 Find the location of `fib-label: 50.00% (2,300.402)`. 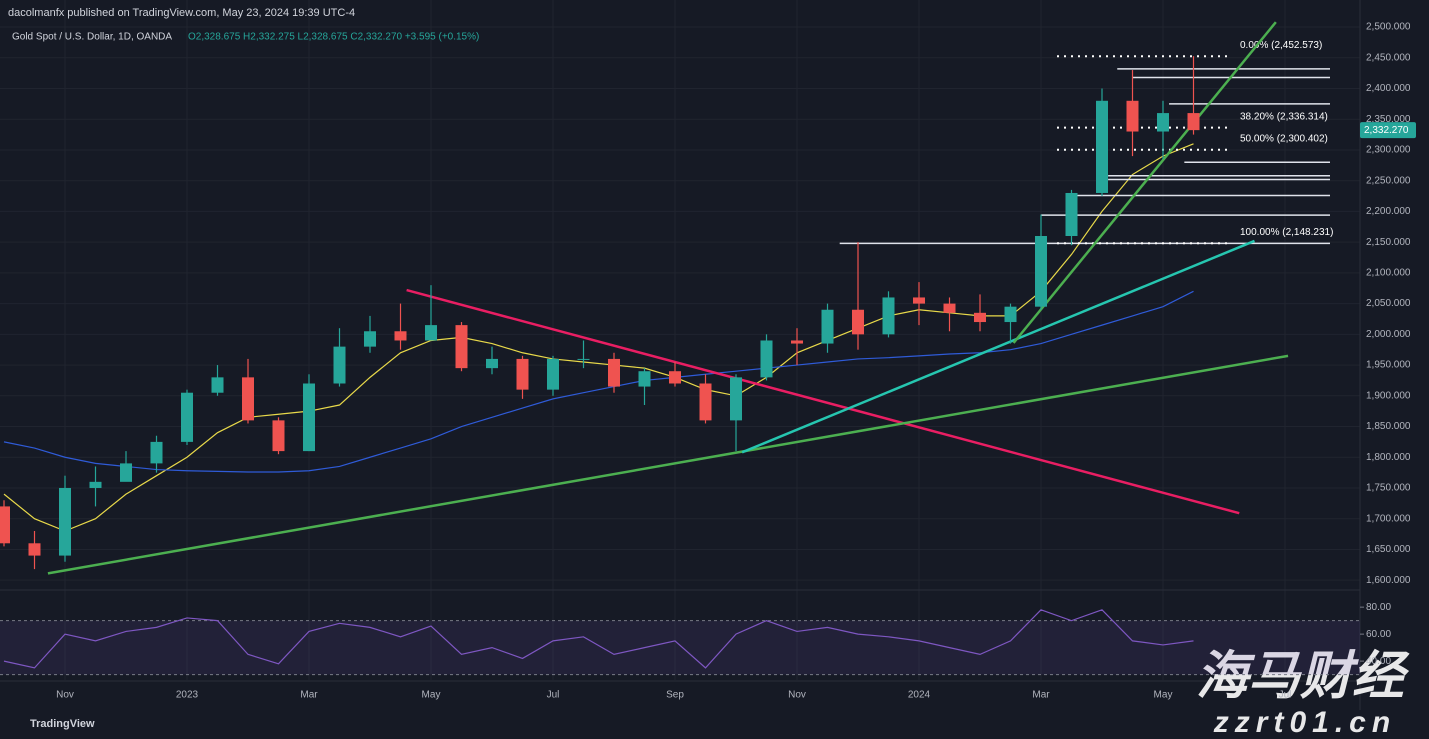

fib-label: 50.00% (2,300.402) is located at coordinates (1284, 138).